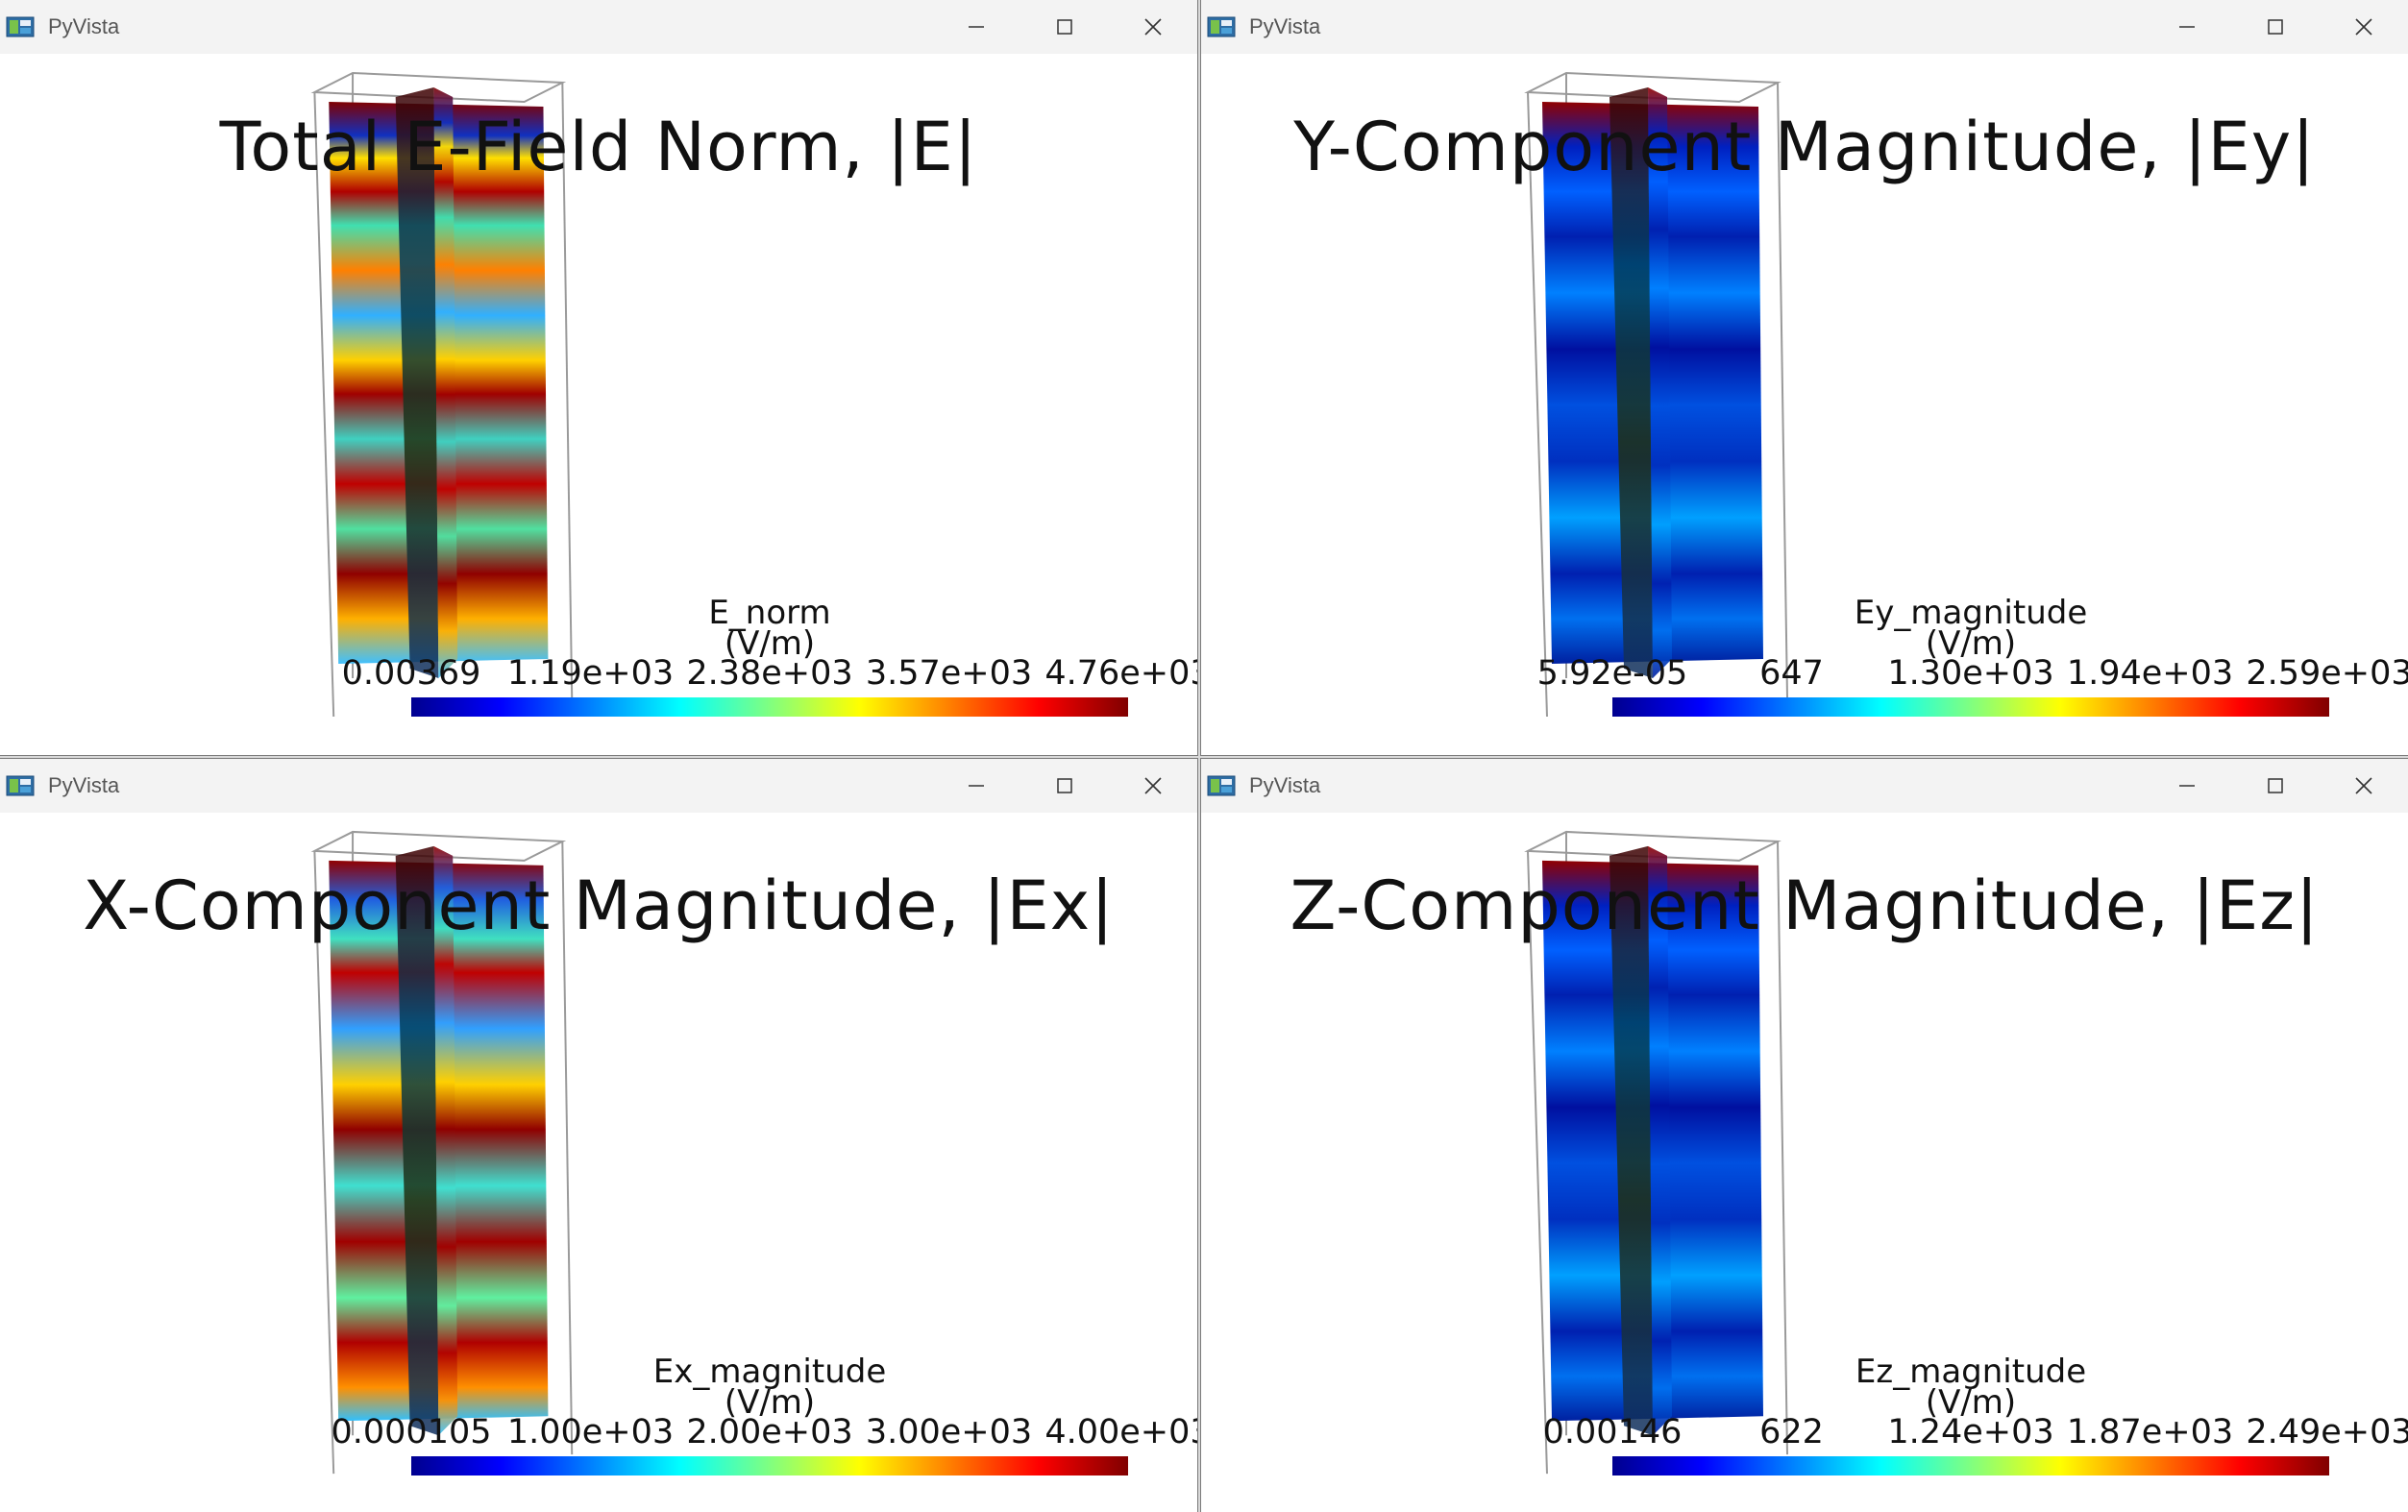 This screenshot has width=2408, height=1512. Describe the element at coordinates (411, 1432) in the screenshot. I see `colorbar-tick-label: 0.000105` at that location.